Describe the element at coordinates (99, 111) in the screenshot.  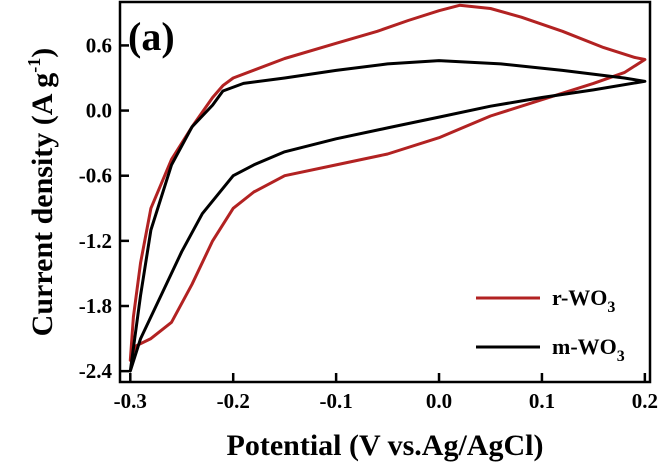
I see `y-tick-label-1: 0.0` at that location.